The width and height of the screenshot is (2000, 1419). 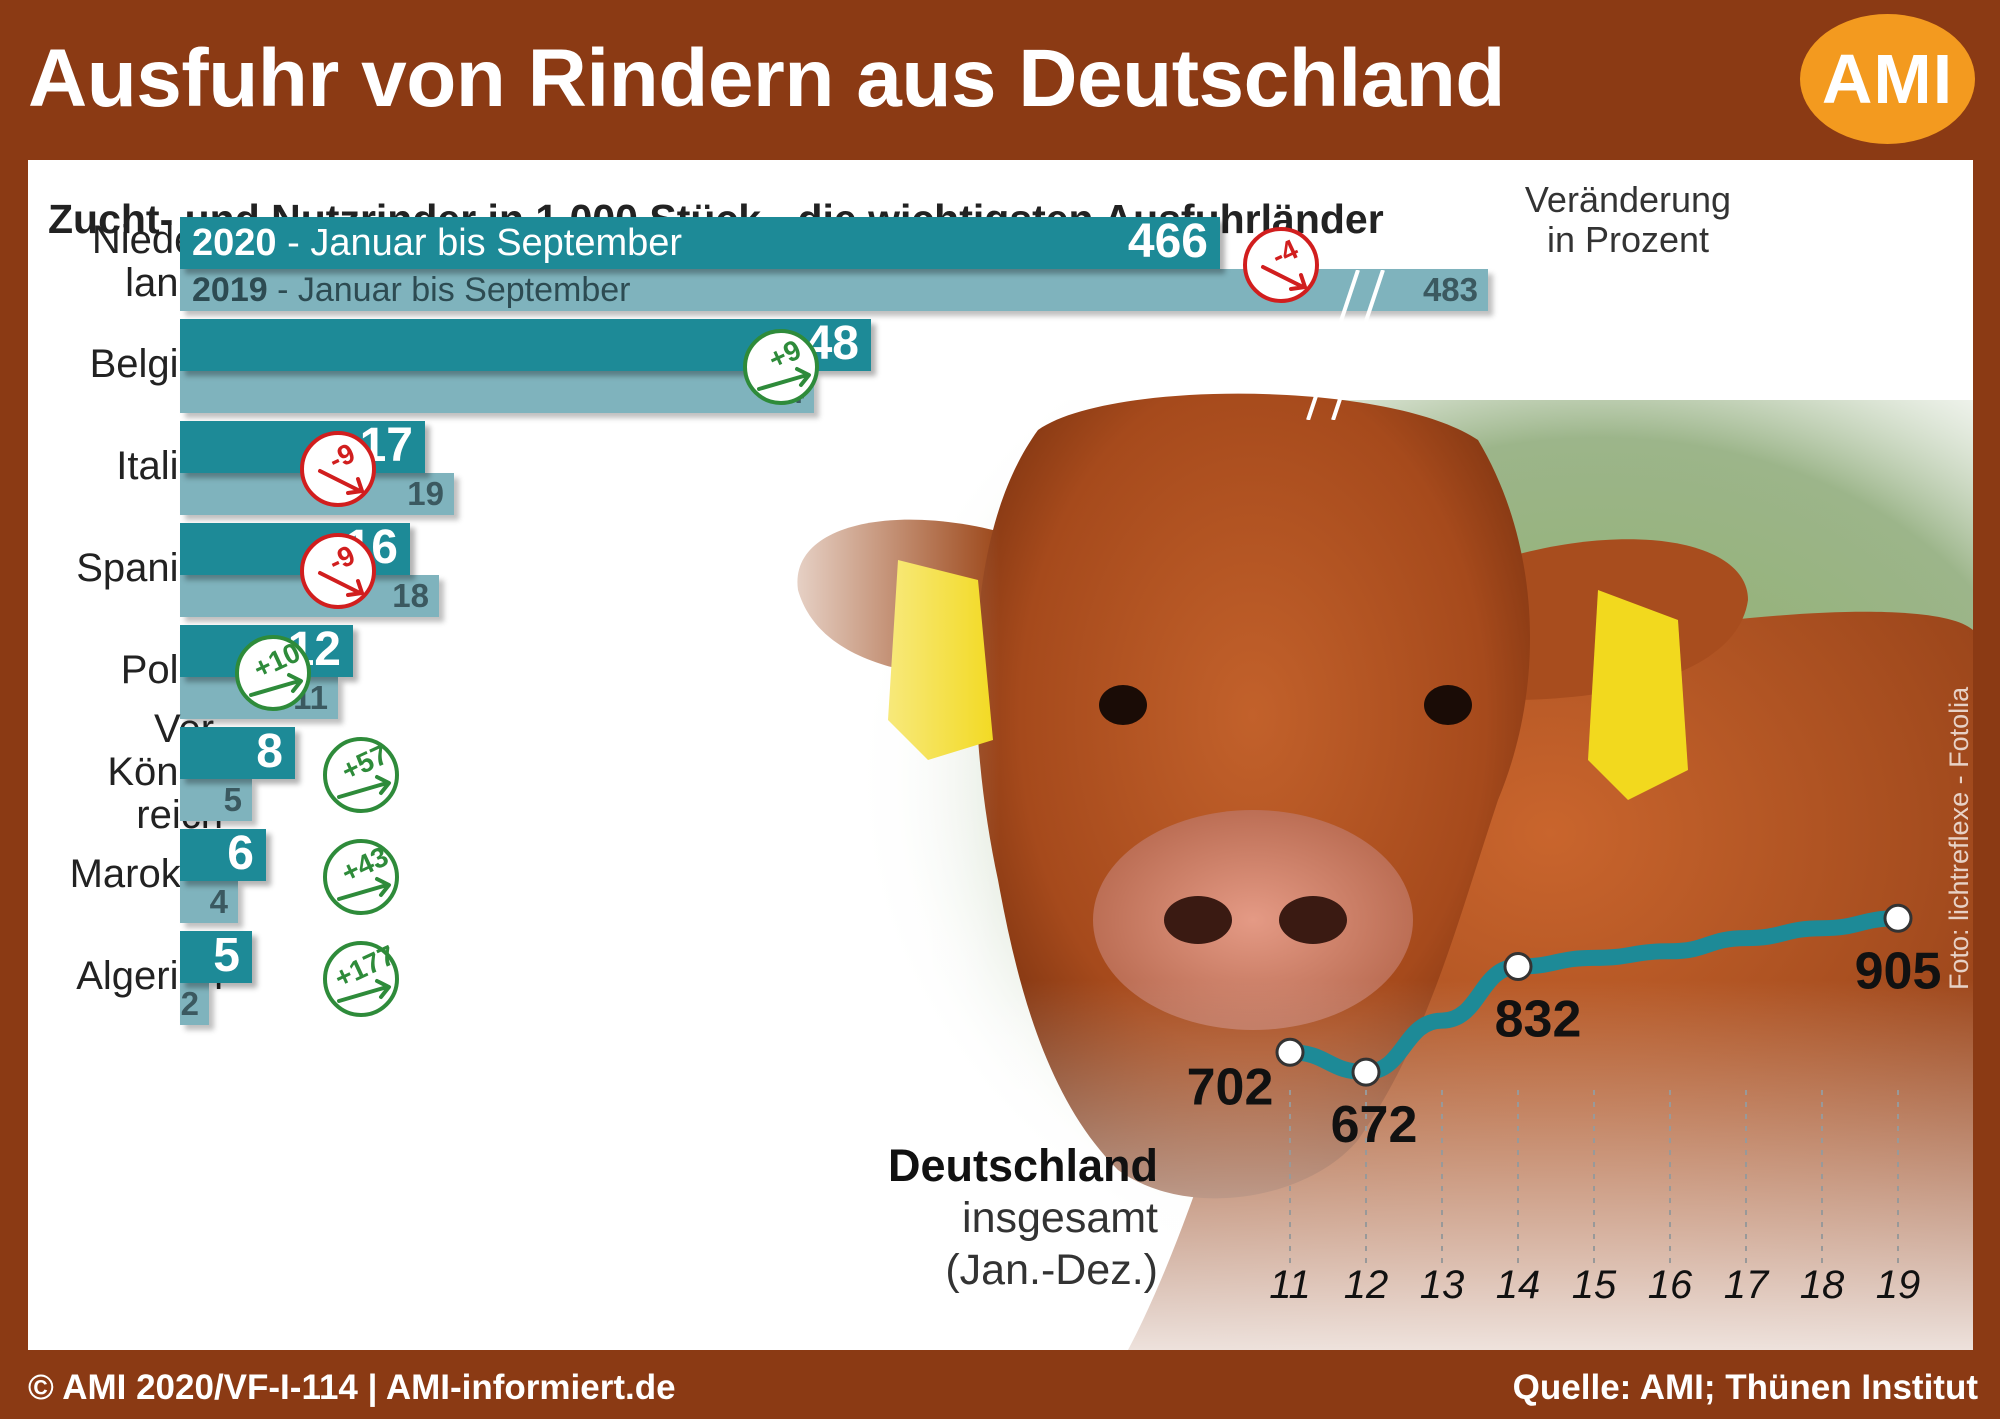 What do you see at coordinates (425, 493) in the screenshot?
I see `value-2019: 19` at bounding box center [425, 493].